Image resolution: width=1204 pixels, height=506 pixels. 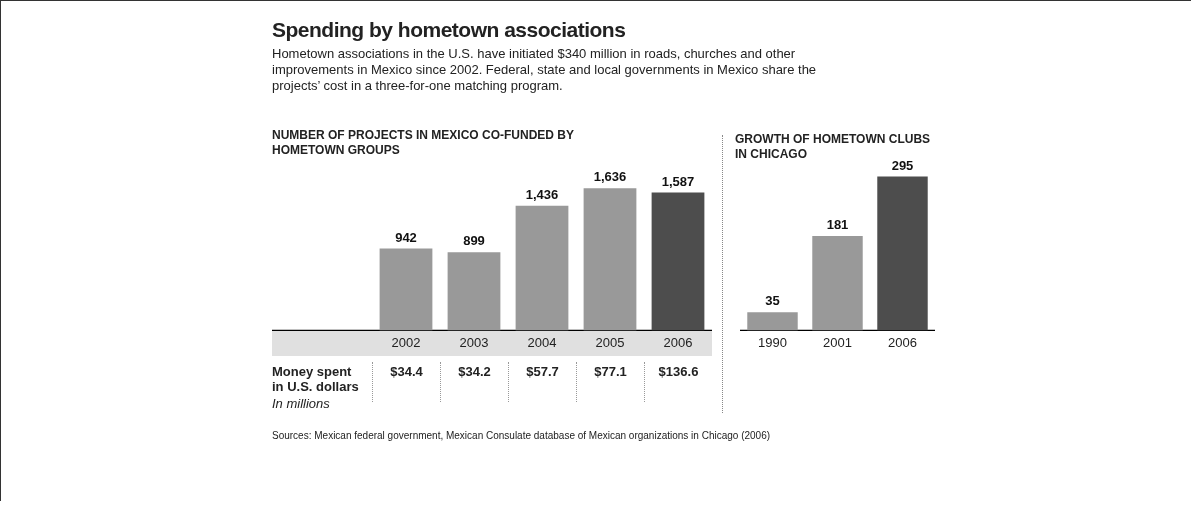 I want to click on text: Spending by hometown associations, so click(x=449, y=30).